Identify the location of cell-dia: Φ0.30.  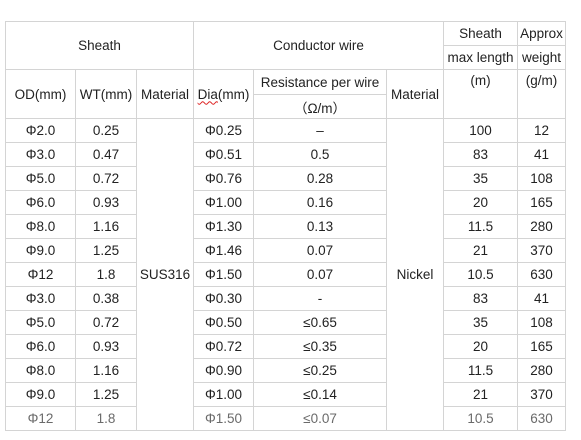
(223, 298).